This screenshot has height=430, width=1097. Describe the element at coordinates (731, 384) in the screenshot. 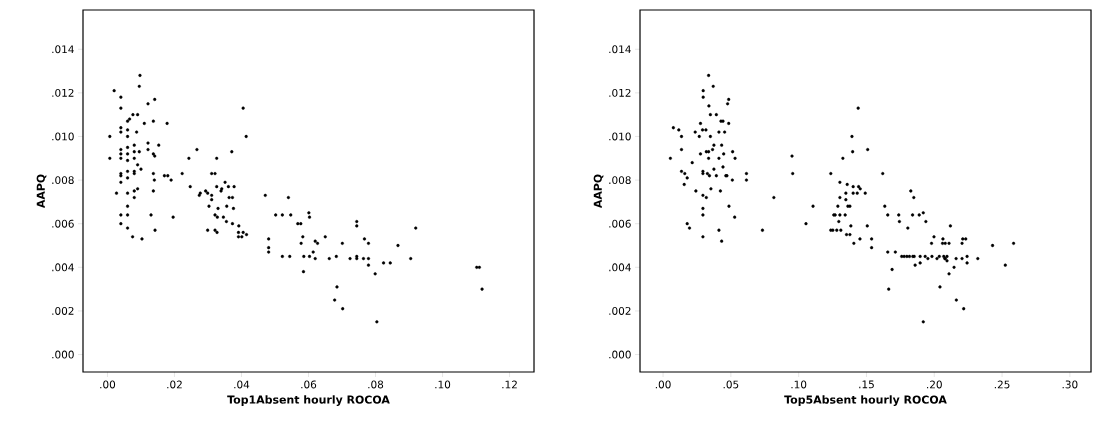

I see `x-tick-label: .05` at that location.